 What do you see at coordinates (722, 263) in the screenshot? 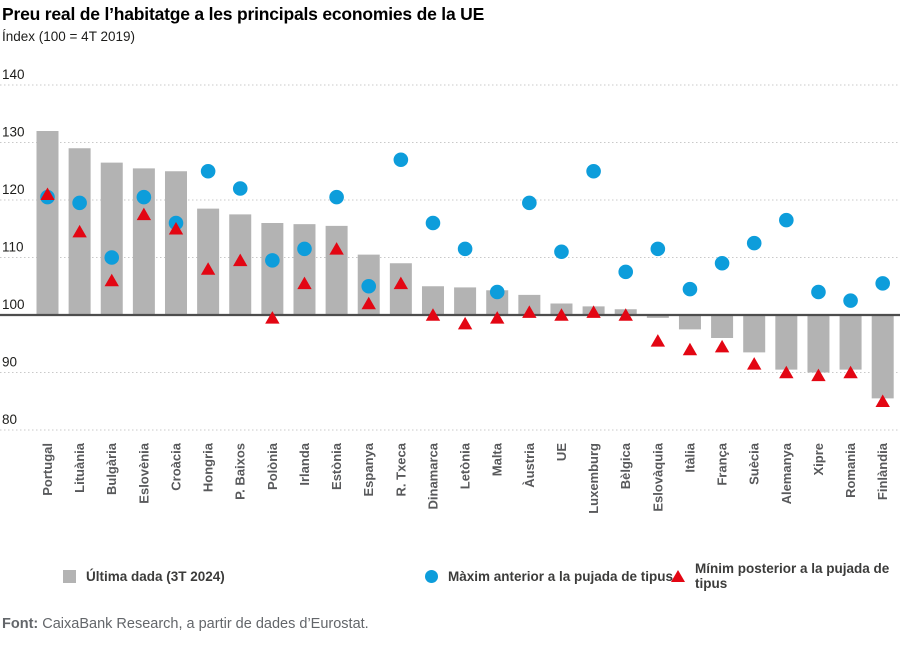
I see `max-marker-França` at bounding box center [722, 263].